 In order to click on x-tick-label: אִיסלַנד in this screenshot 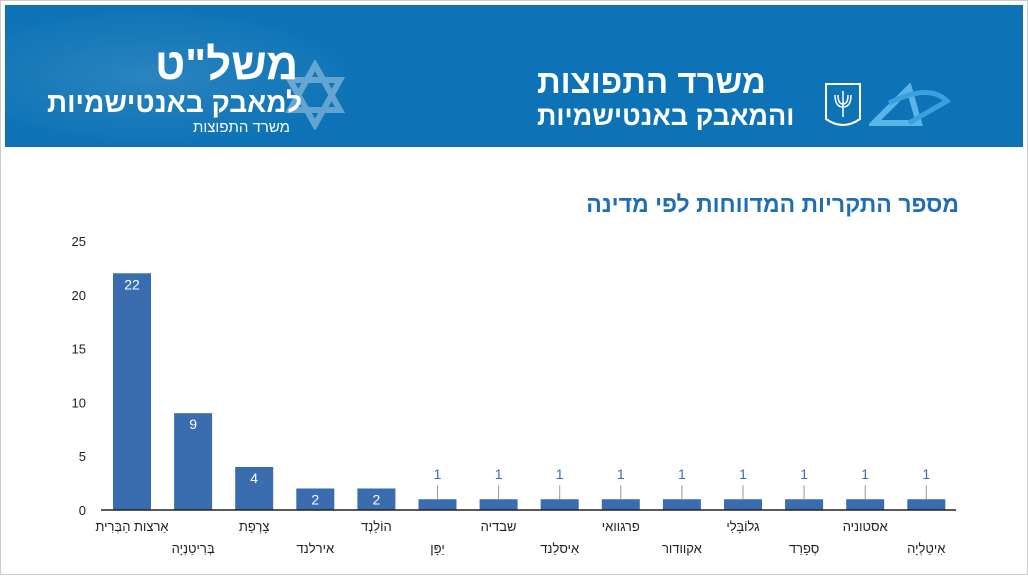, I will do `click(559, 548)`.